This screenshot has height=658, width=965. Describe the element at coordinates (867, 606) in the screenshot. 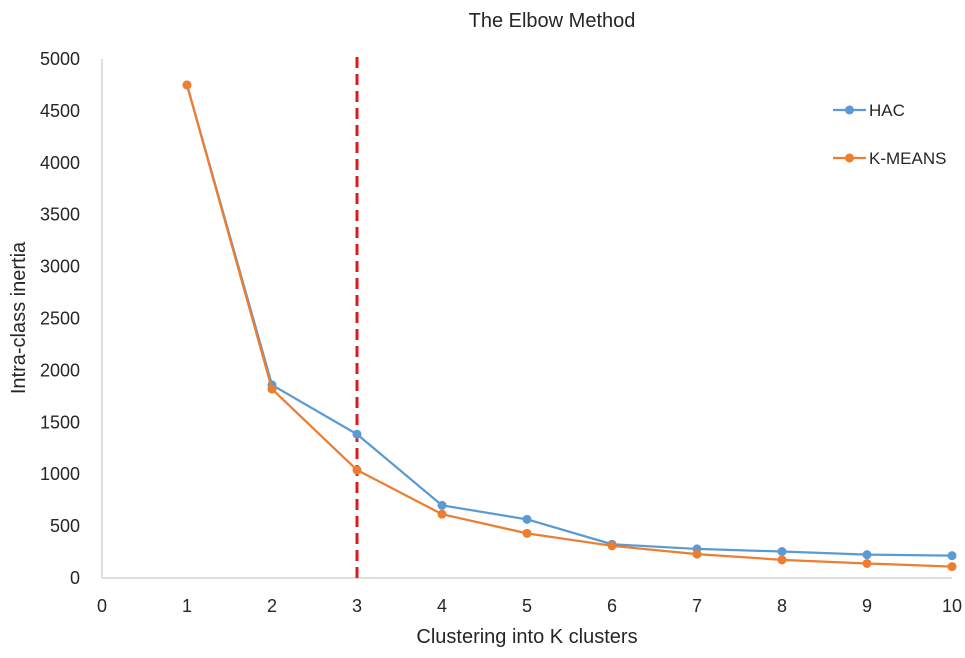

I see `x-tick-label: 9` at that location.